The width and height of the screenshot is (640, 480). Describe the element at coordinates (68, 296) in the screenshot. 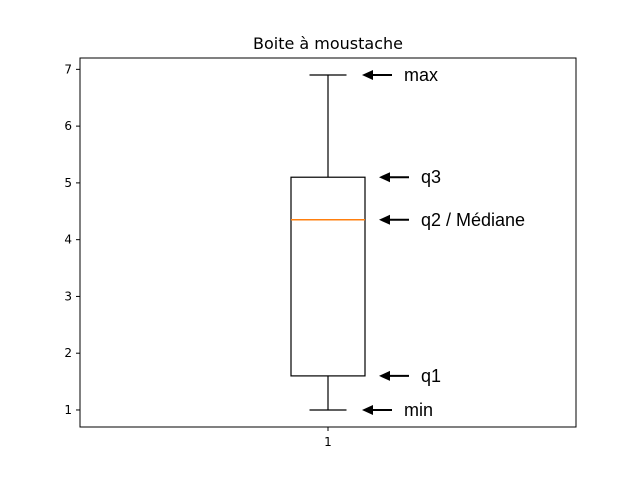

I see `y-tick-label: 3` at that location.